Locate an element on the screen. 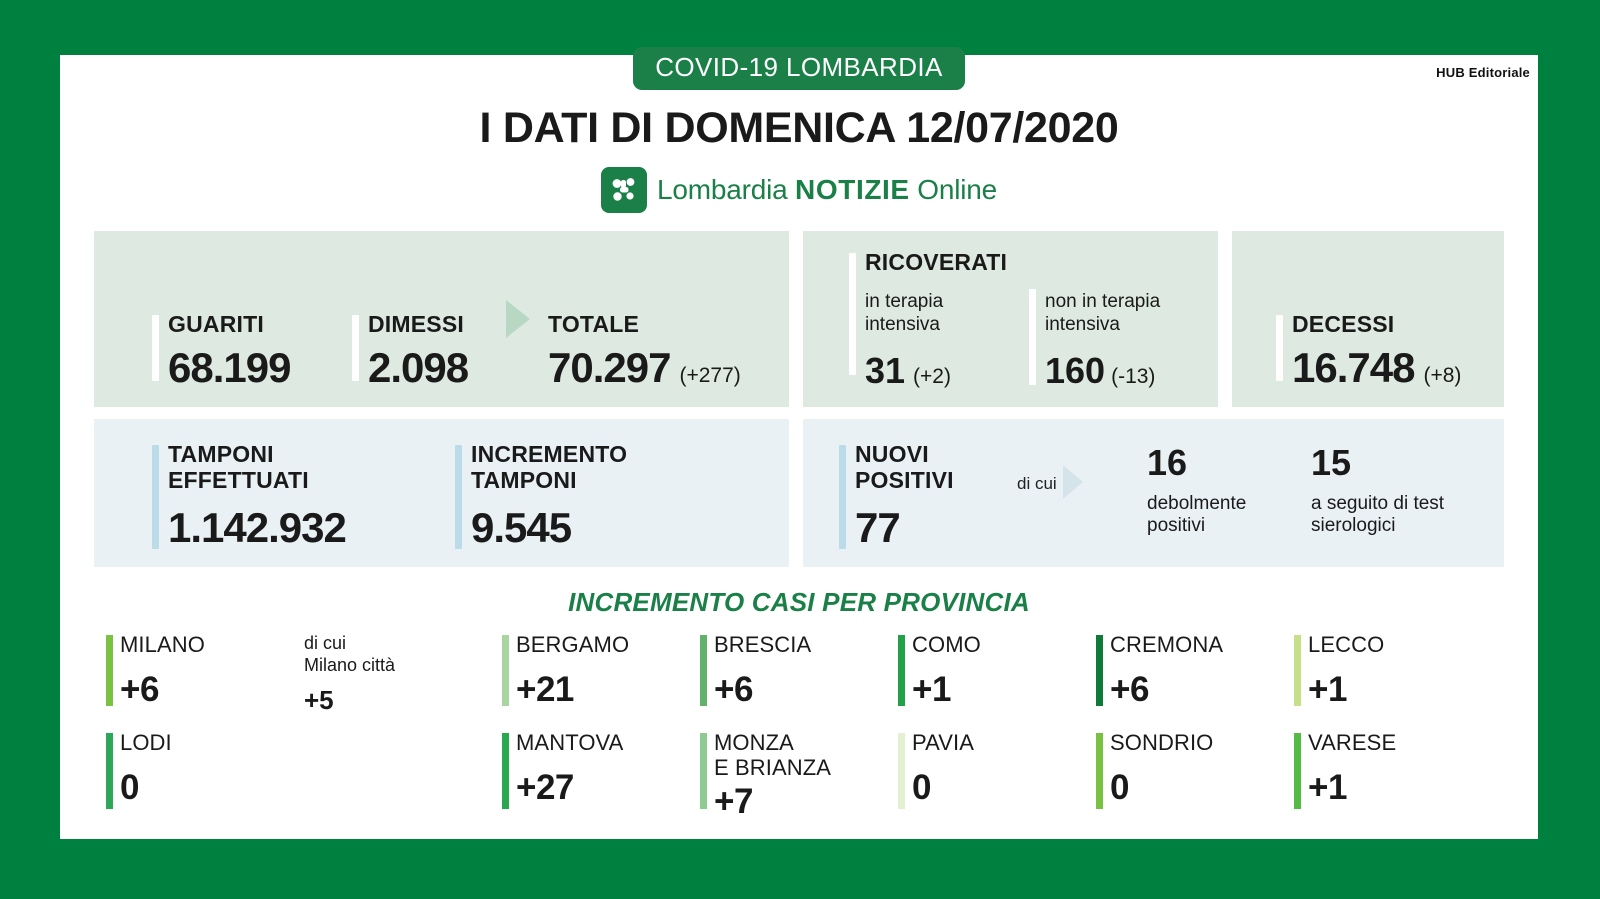 The height and width of the screenshot is (899, 1600). stat-test-sierologici-label: a seguito di test sierologici is located at coordinates (1378, 514).